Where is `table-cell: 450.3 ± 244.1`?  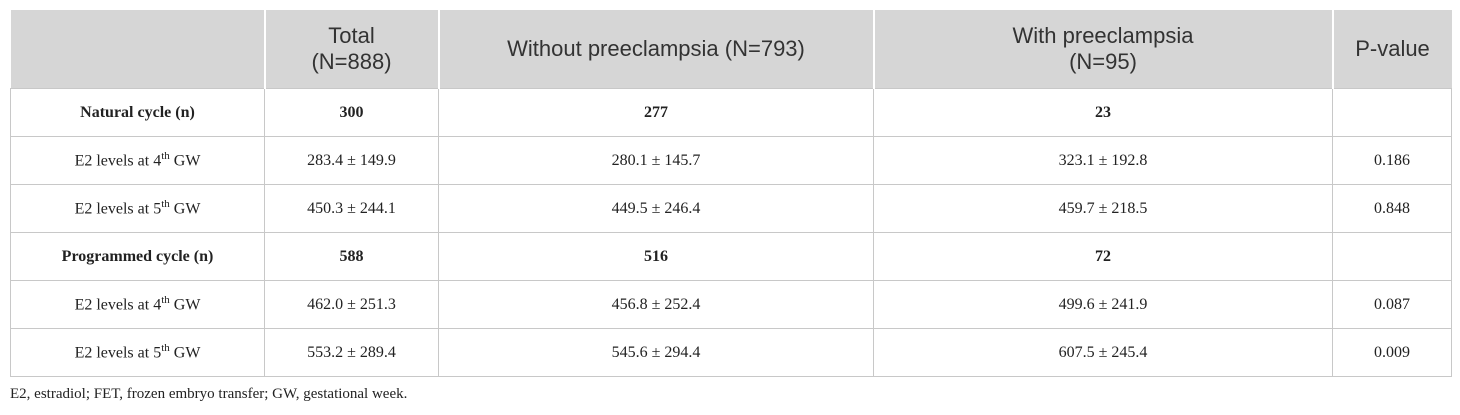 table-cell: 450.3 ± 244.1 is located at coordinates (351, 208).